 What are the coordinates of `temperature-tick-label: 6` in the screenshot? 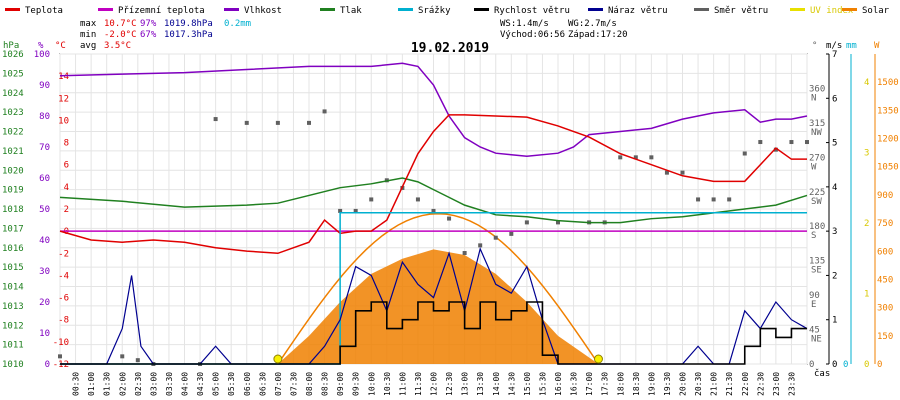 It's located at (66, 166).